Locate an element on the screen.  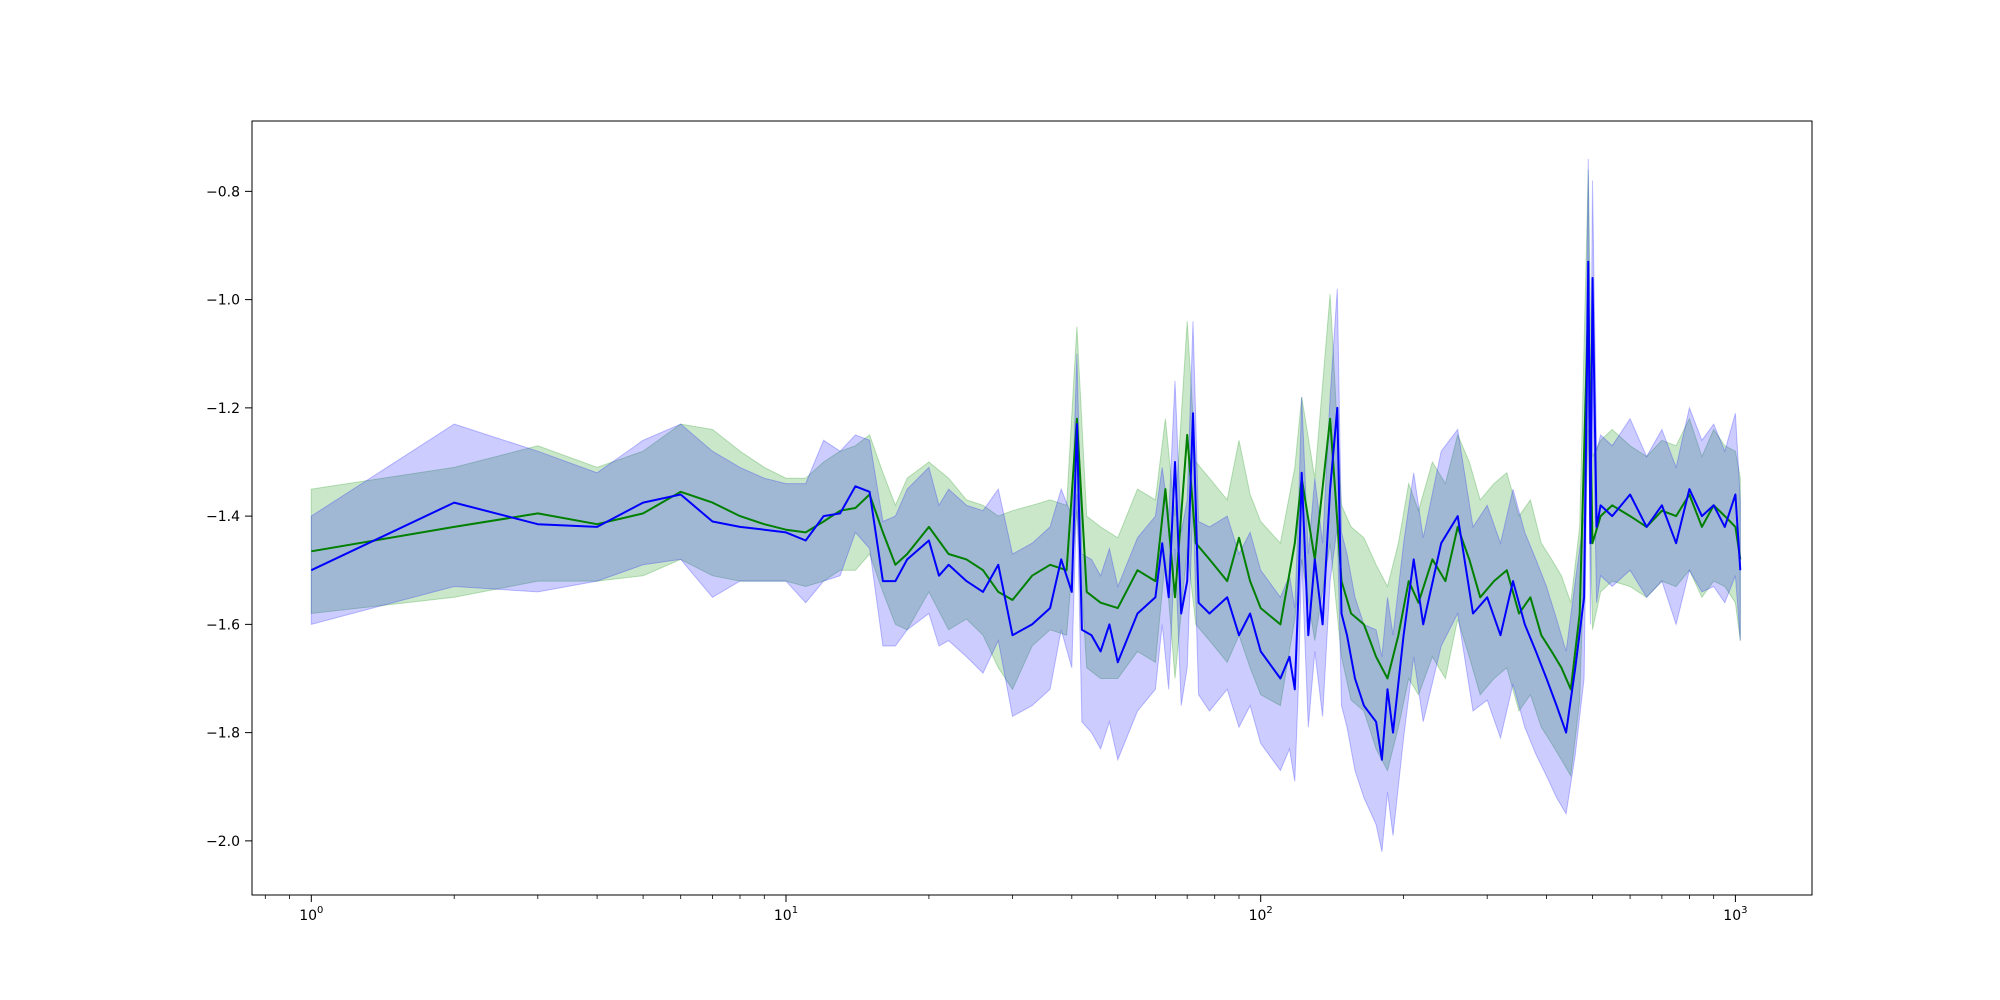
x-tick-label: 10⁰ is located at coordinates (311, 914).